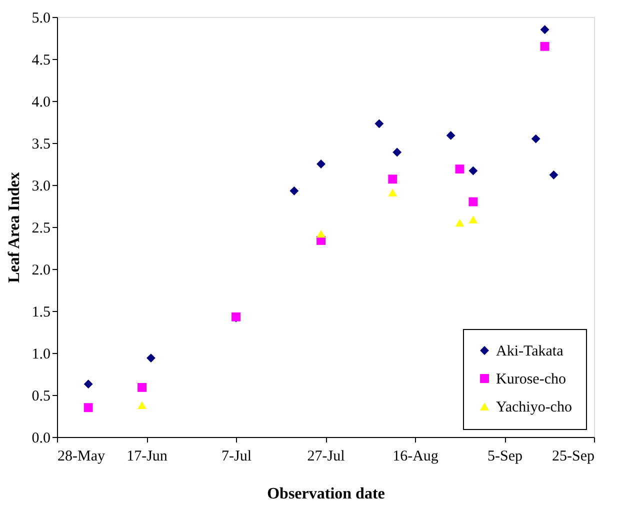 This screenshot has width=630, height=516. I want to click on y-tick-label: 0.0, so click(41, 438).